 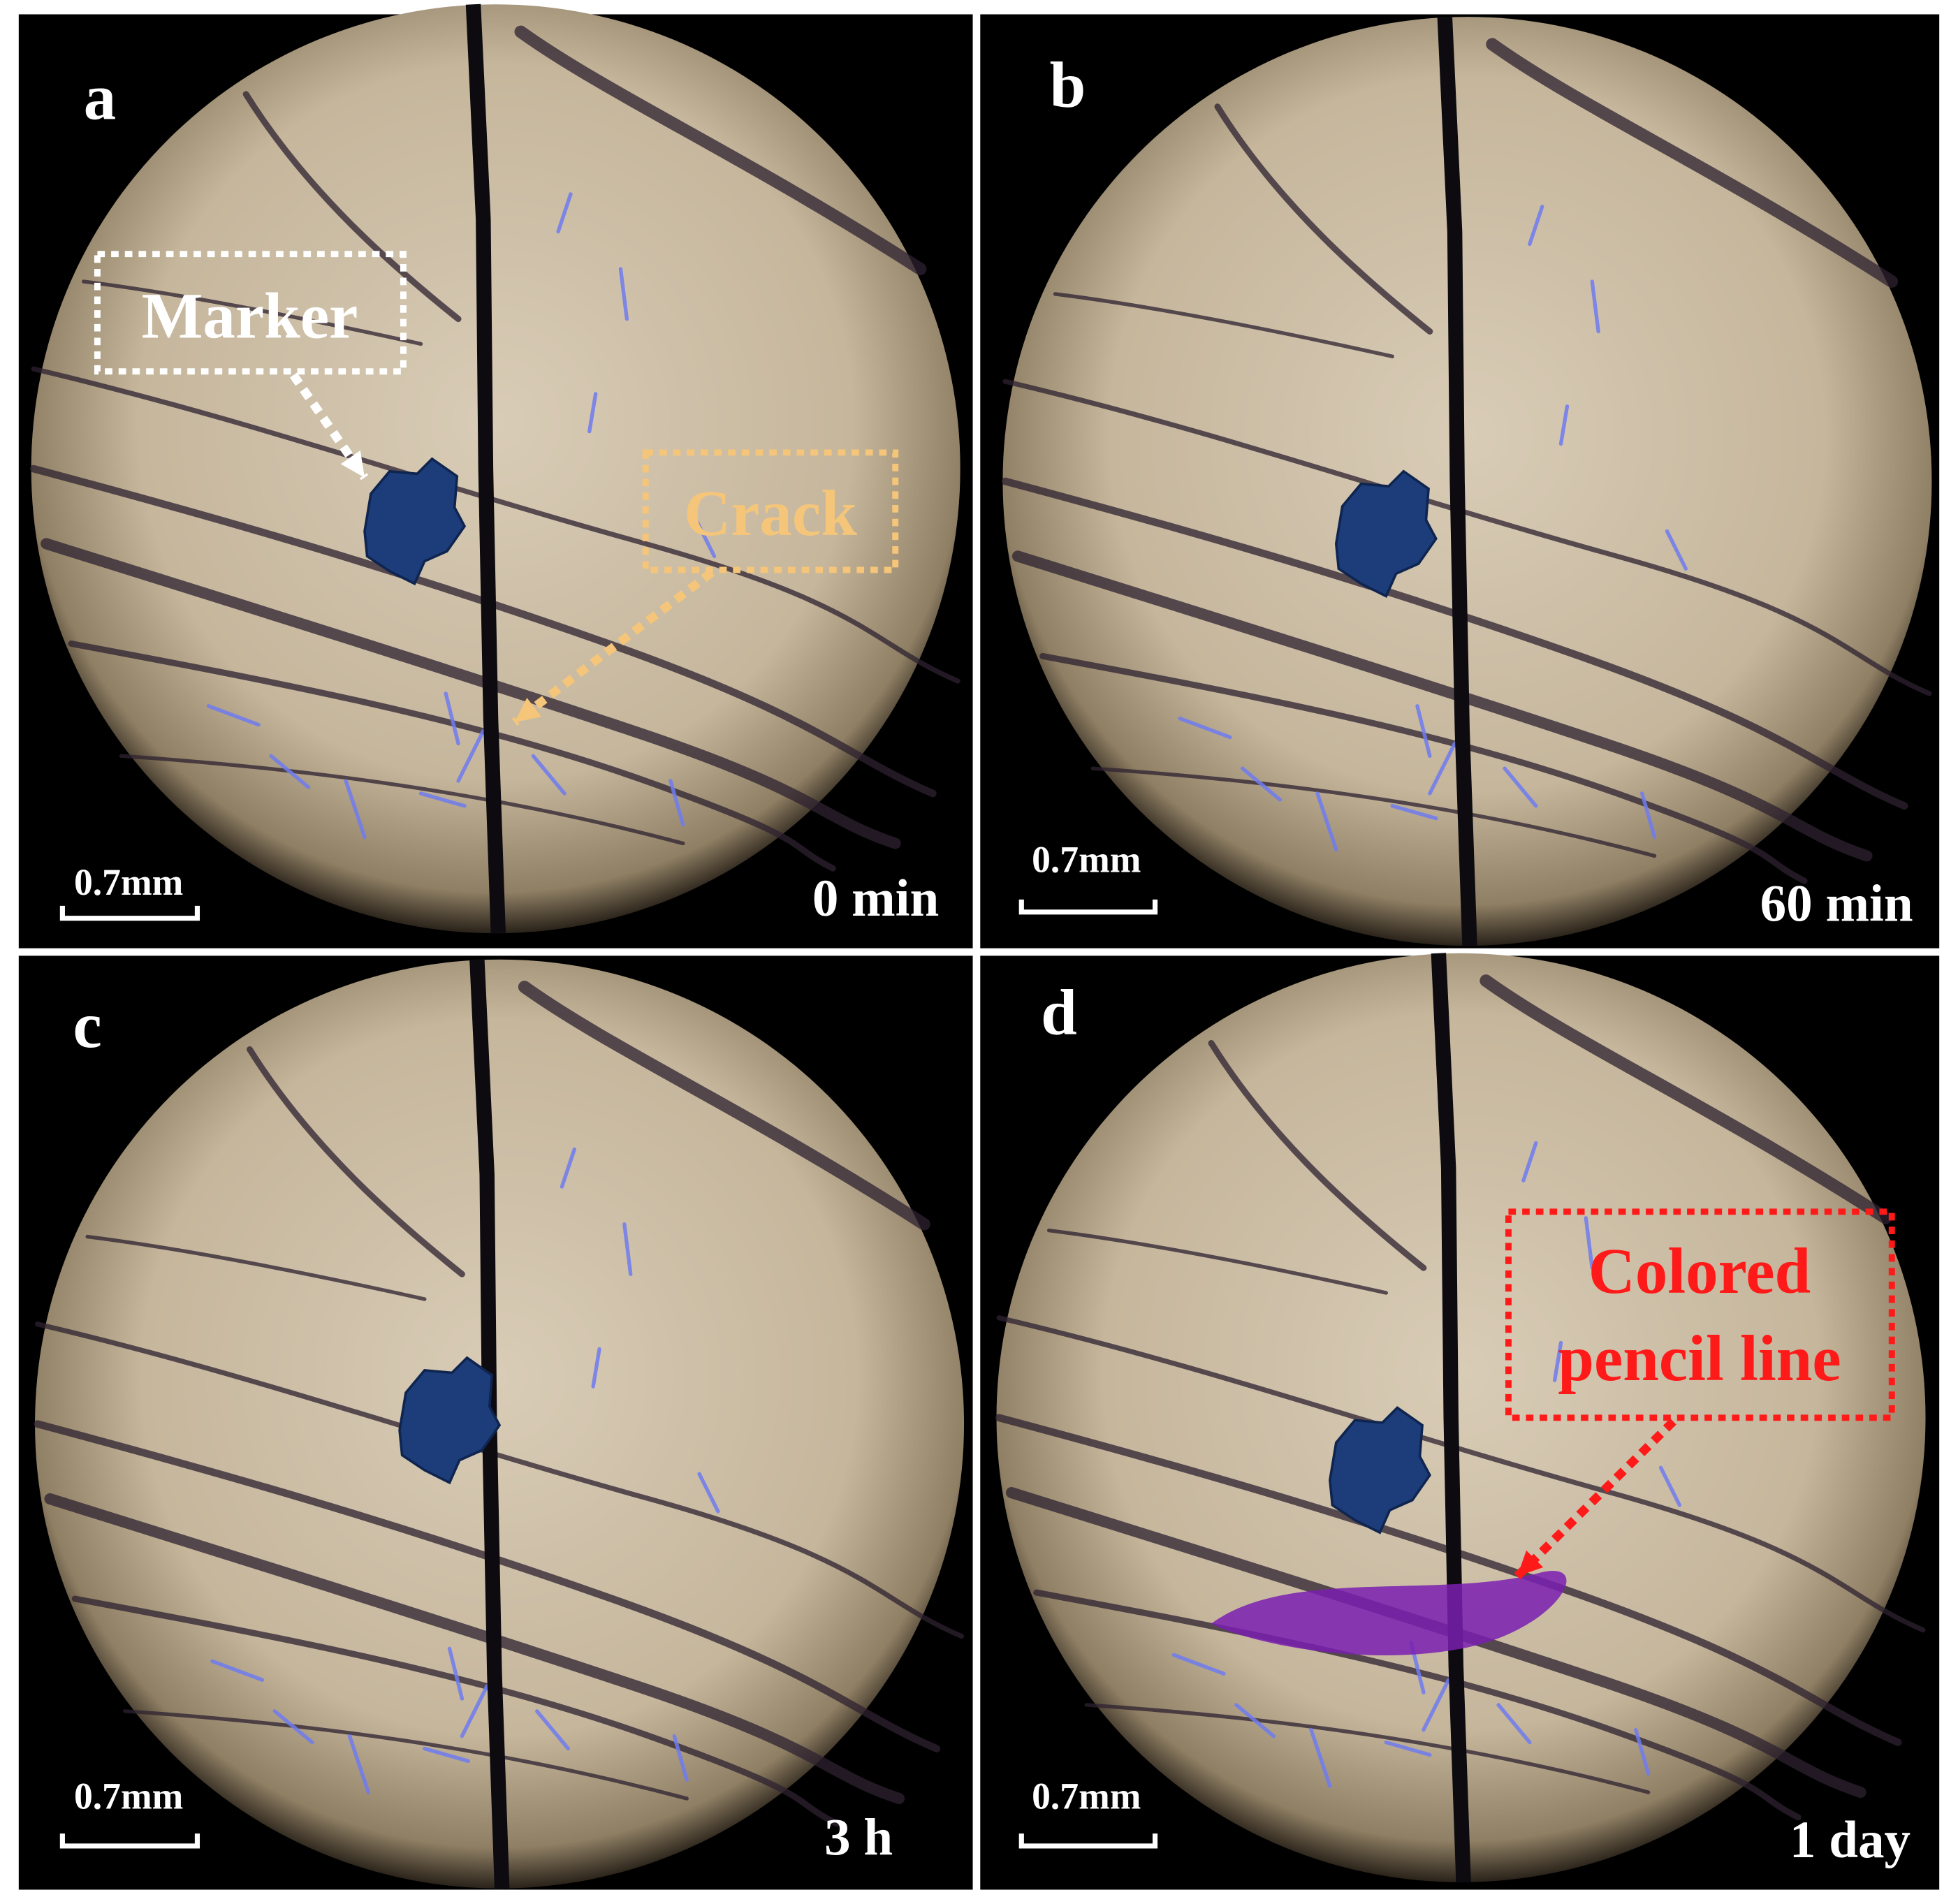 I want to click on time-label: 0 min, so click(x=875, y=899).